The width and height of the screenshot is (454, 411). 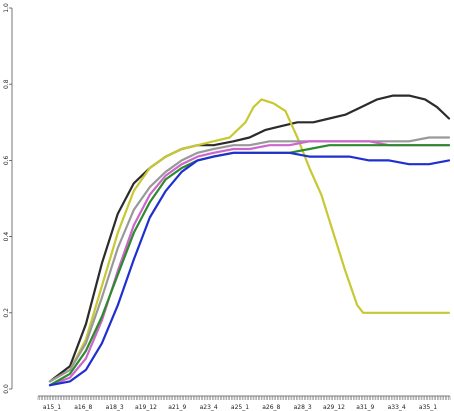 What do you see at coordinates (6, 237) in the screenshot?
I see `y-tick-label: 0.4` at bounding box center [6, 237].